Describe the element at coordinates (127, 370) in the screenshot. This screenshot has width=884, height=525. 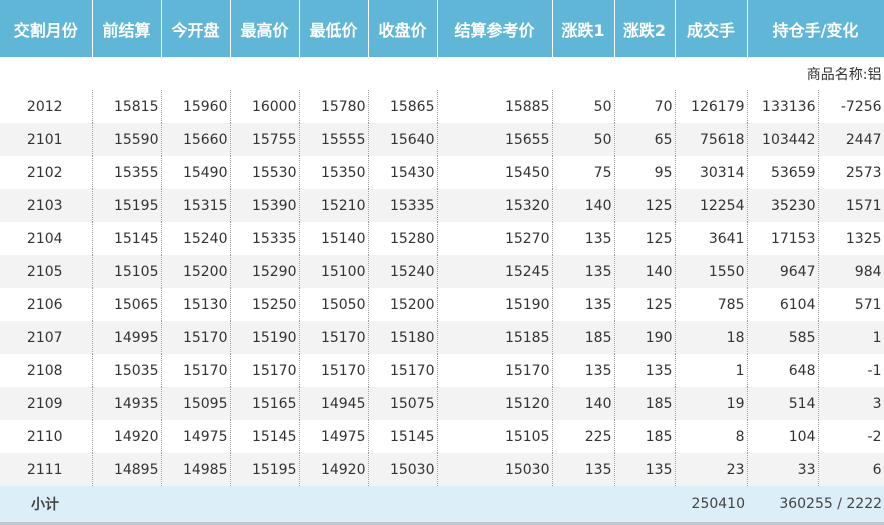
I see `cell: 15035` at that location.